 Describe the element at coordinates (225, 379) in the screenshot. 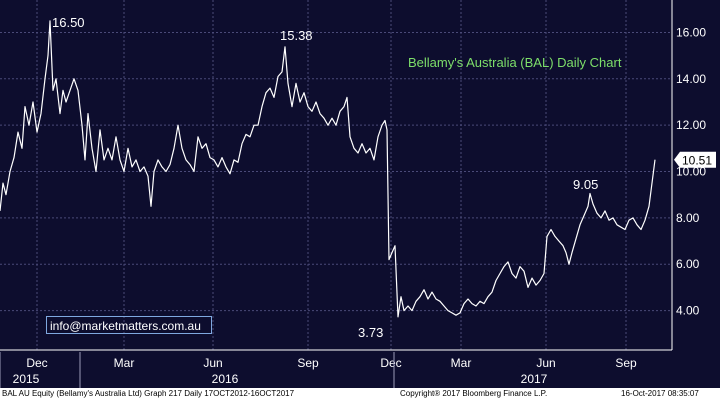

I see `year-label: 2016` at that location.